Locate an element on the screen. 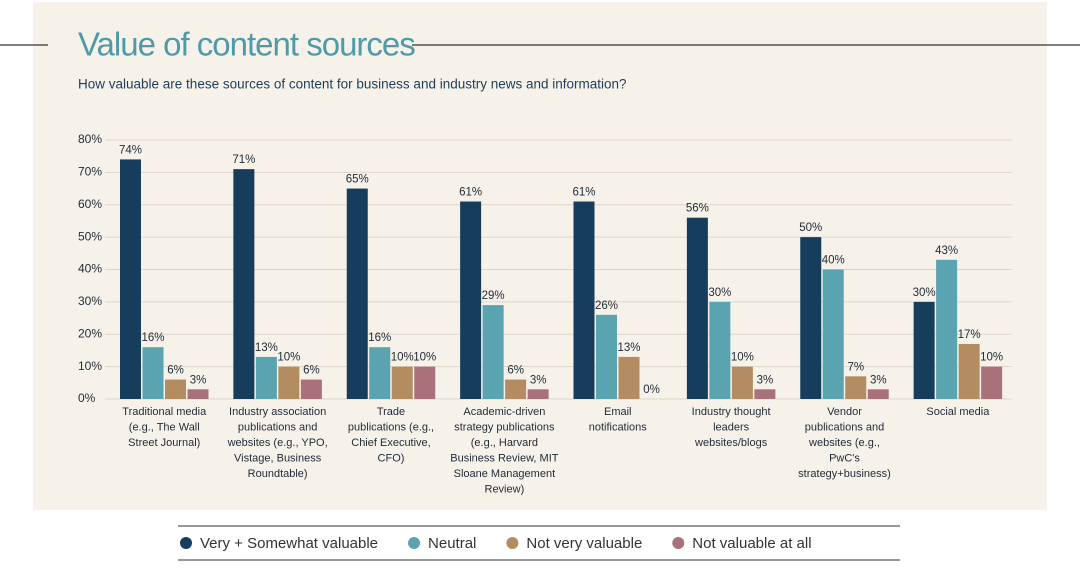 The height and width of the screenshot is (569, 1080). legend-label: Not very valuable is located at coordinates (584, 543).